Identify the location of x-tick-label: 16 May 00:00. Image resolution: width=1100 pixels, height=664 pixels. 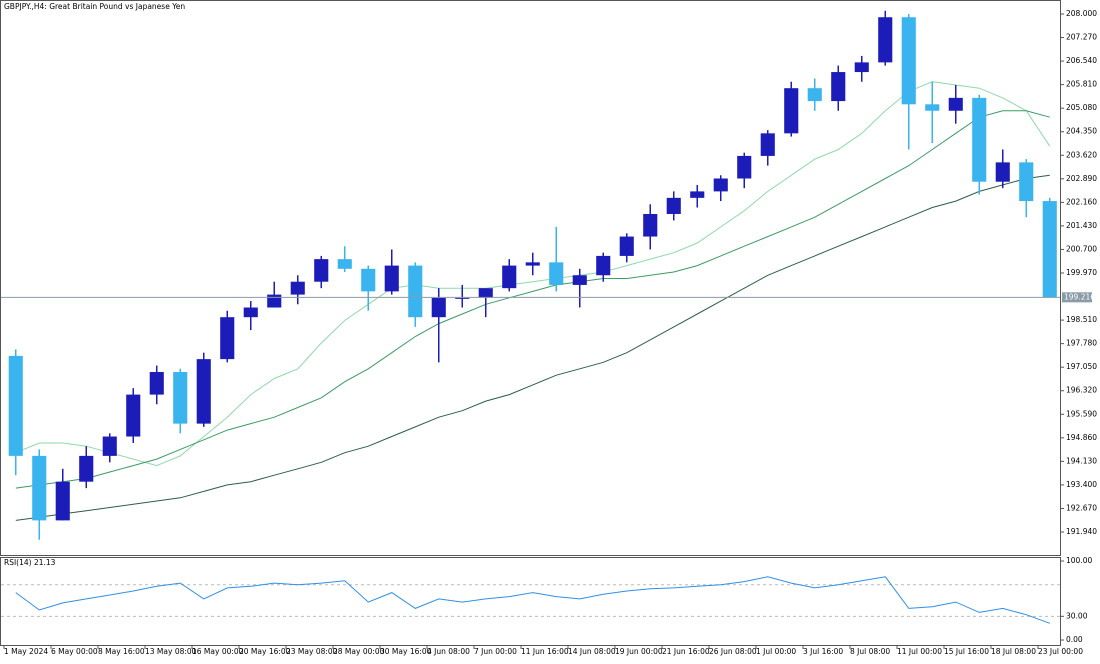
(218, 651).